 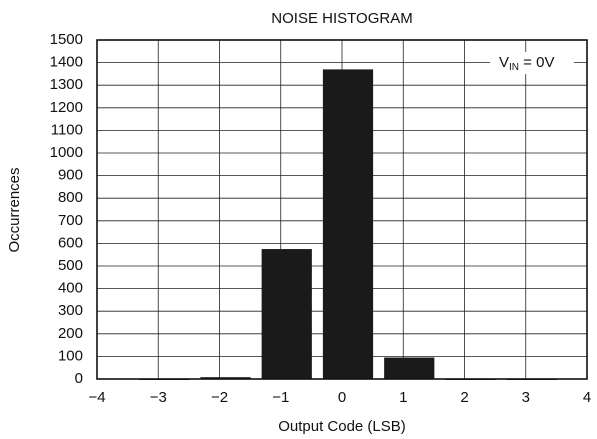 I want to click on x-tick-label: −4, so click(x=96, y=397).